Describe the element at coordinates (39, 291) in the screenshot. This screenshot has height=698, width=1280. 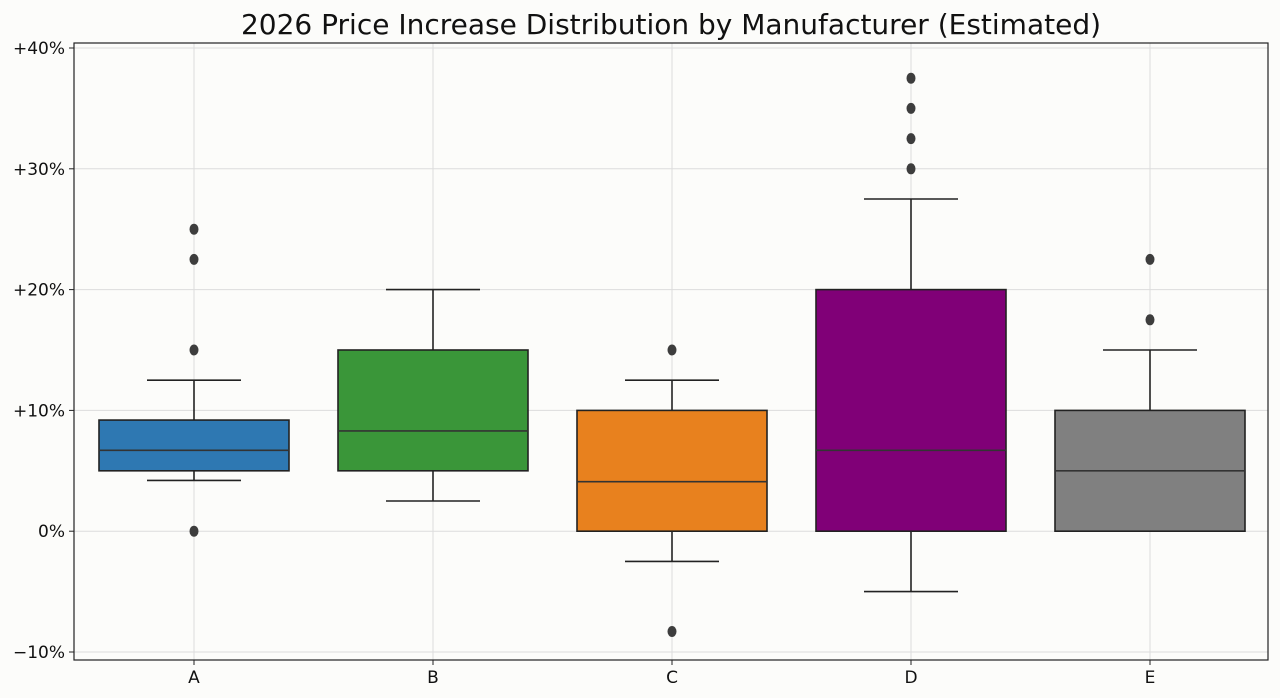
I see `y-tick-label: +20%` at that location.